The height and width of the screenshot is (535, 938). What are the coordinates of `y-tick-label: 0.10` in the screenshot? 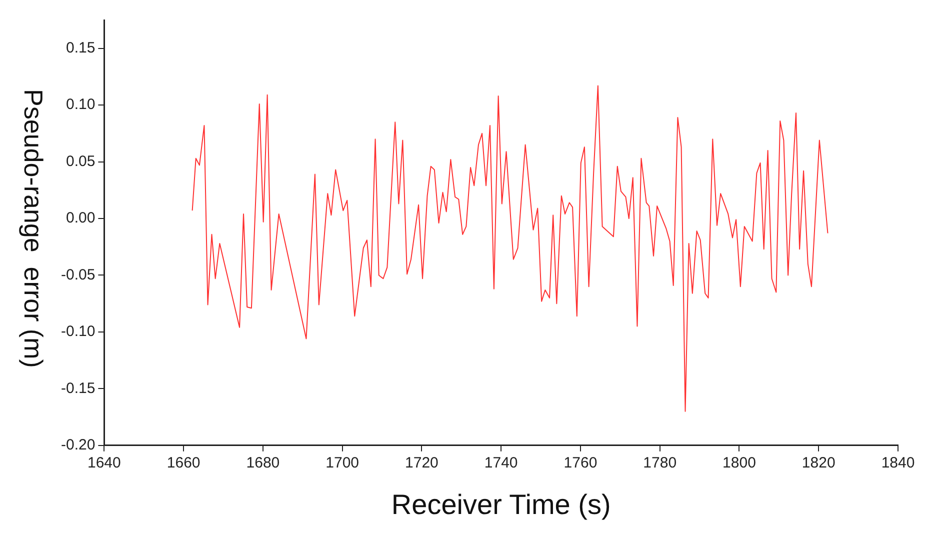 It's located at (81, 105).